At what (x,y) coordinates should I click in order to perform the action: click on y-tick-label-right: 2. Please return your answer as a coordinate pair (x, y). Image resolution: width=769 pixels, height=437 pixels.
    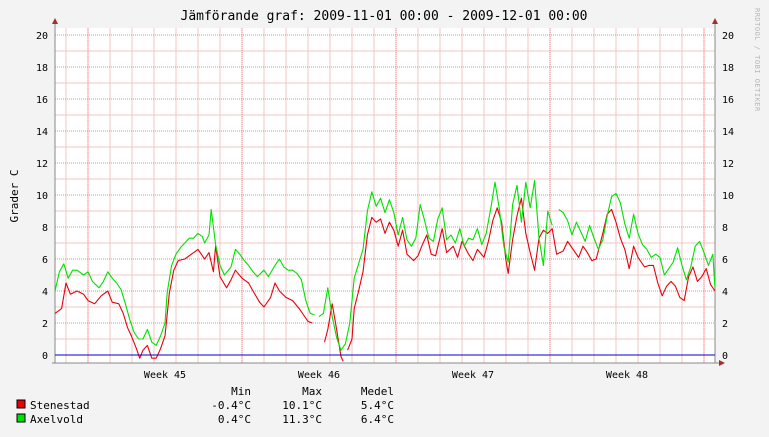
    Looking at the image, I should click on (725, 324).